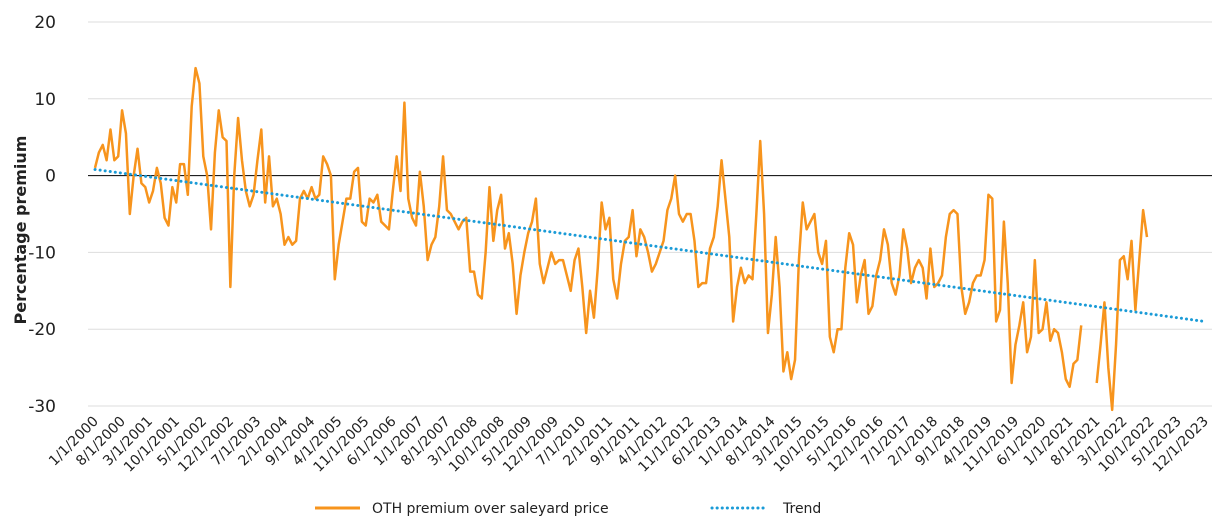  I want to click on legend-label: OTH premium over saleyard price, so click(490, 509).